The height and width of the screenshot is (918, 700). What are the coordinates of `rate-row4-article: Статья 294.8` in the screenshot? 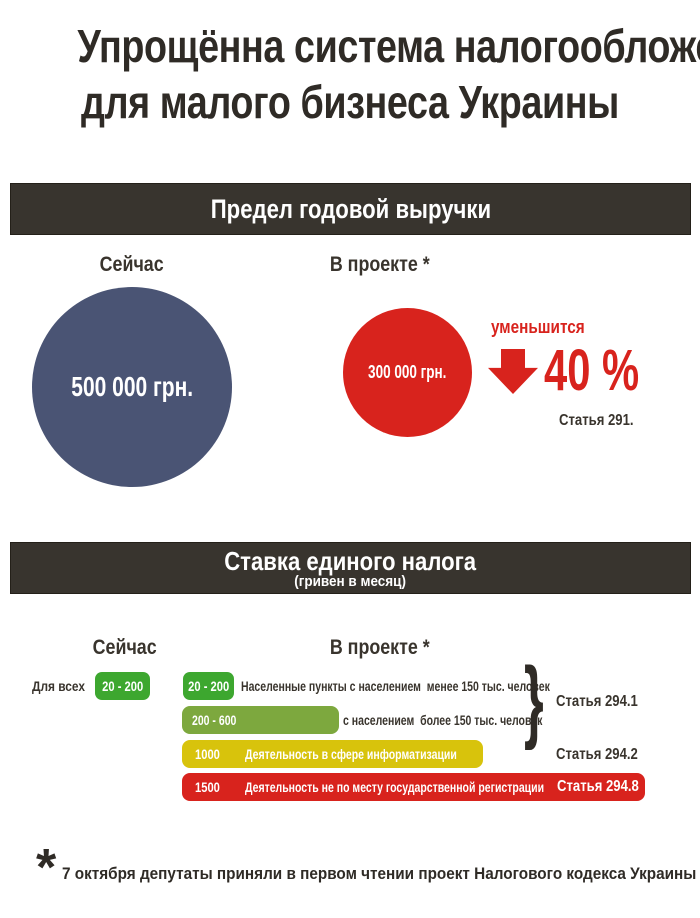 It's located at (598, 786).